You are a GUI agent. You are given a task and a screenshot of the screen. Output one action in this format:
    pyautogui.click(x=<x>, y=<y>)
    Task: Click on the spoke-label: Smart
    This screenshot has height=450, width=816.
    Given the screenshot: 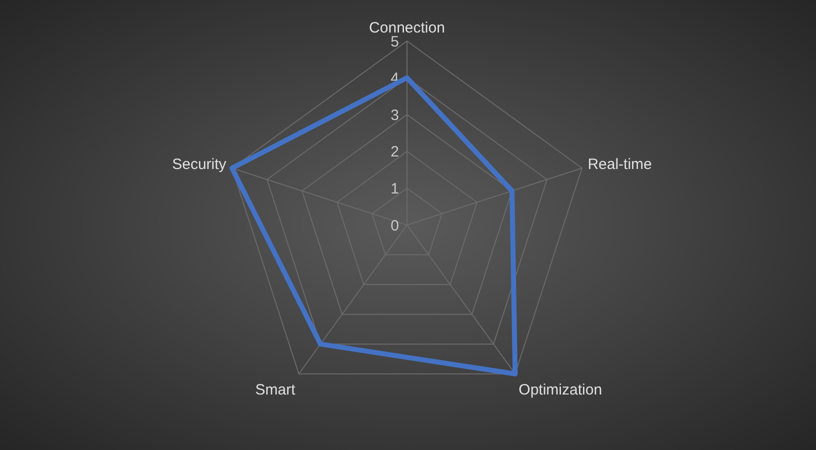 What is the action you would take?
    pyautogui.click(x=275, y=389)
    